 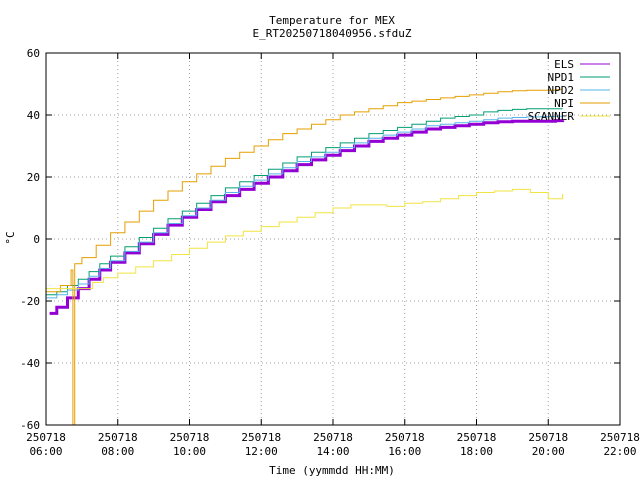 What do you see at coordinates (33, 53) in the screenshot?
I see `y-tick-label: 60` at bounding box center [33, 53].